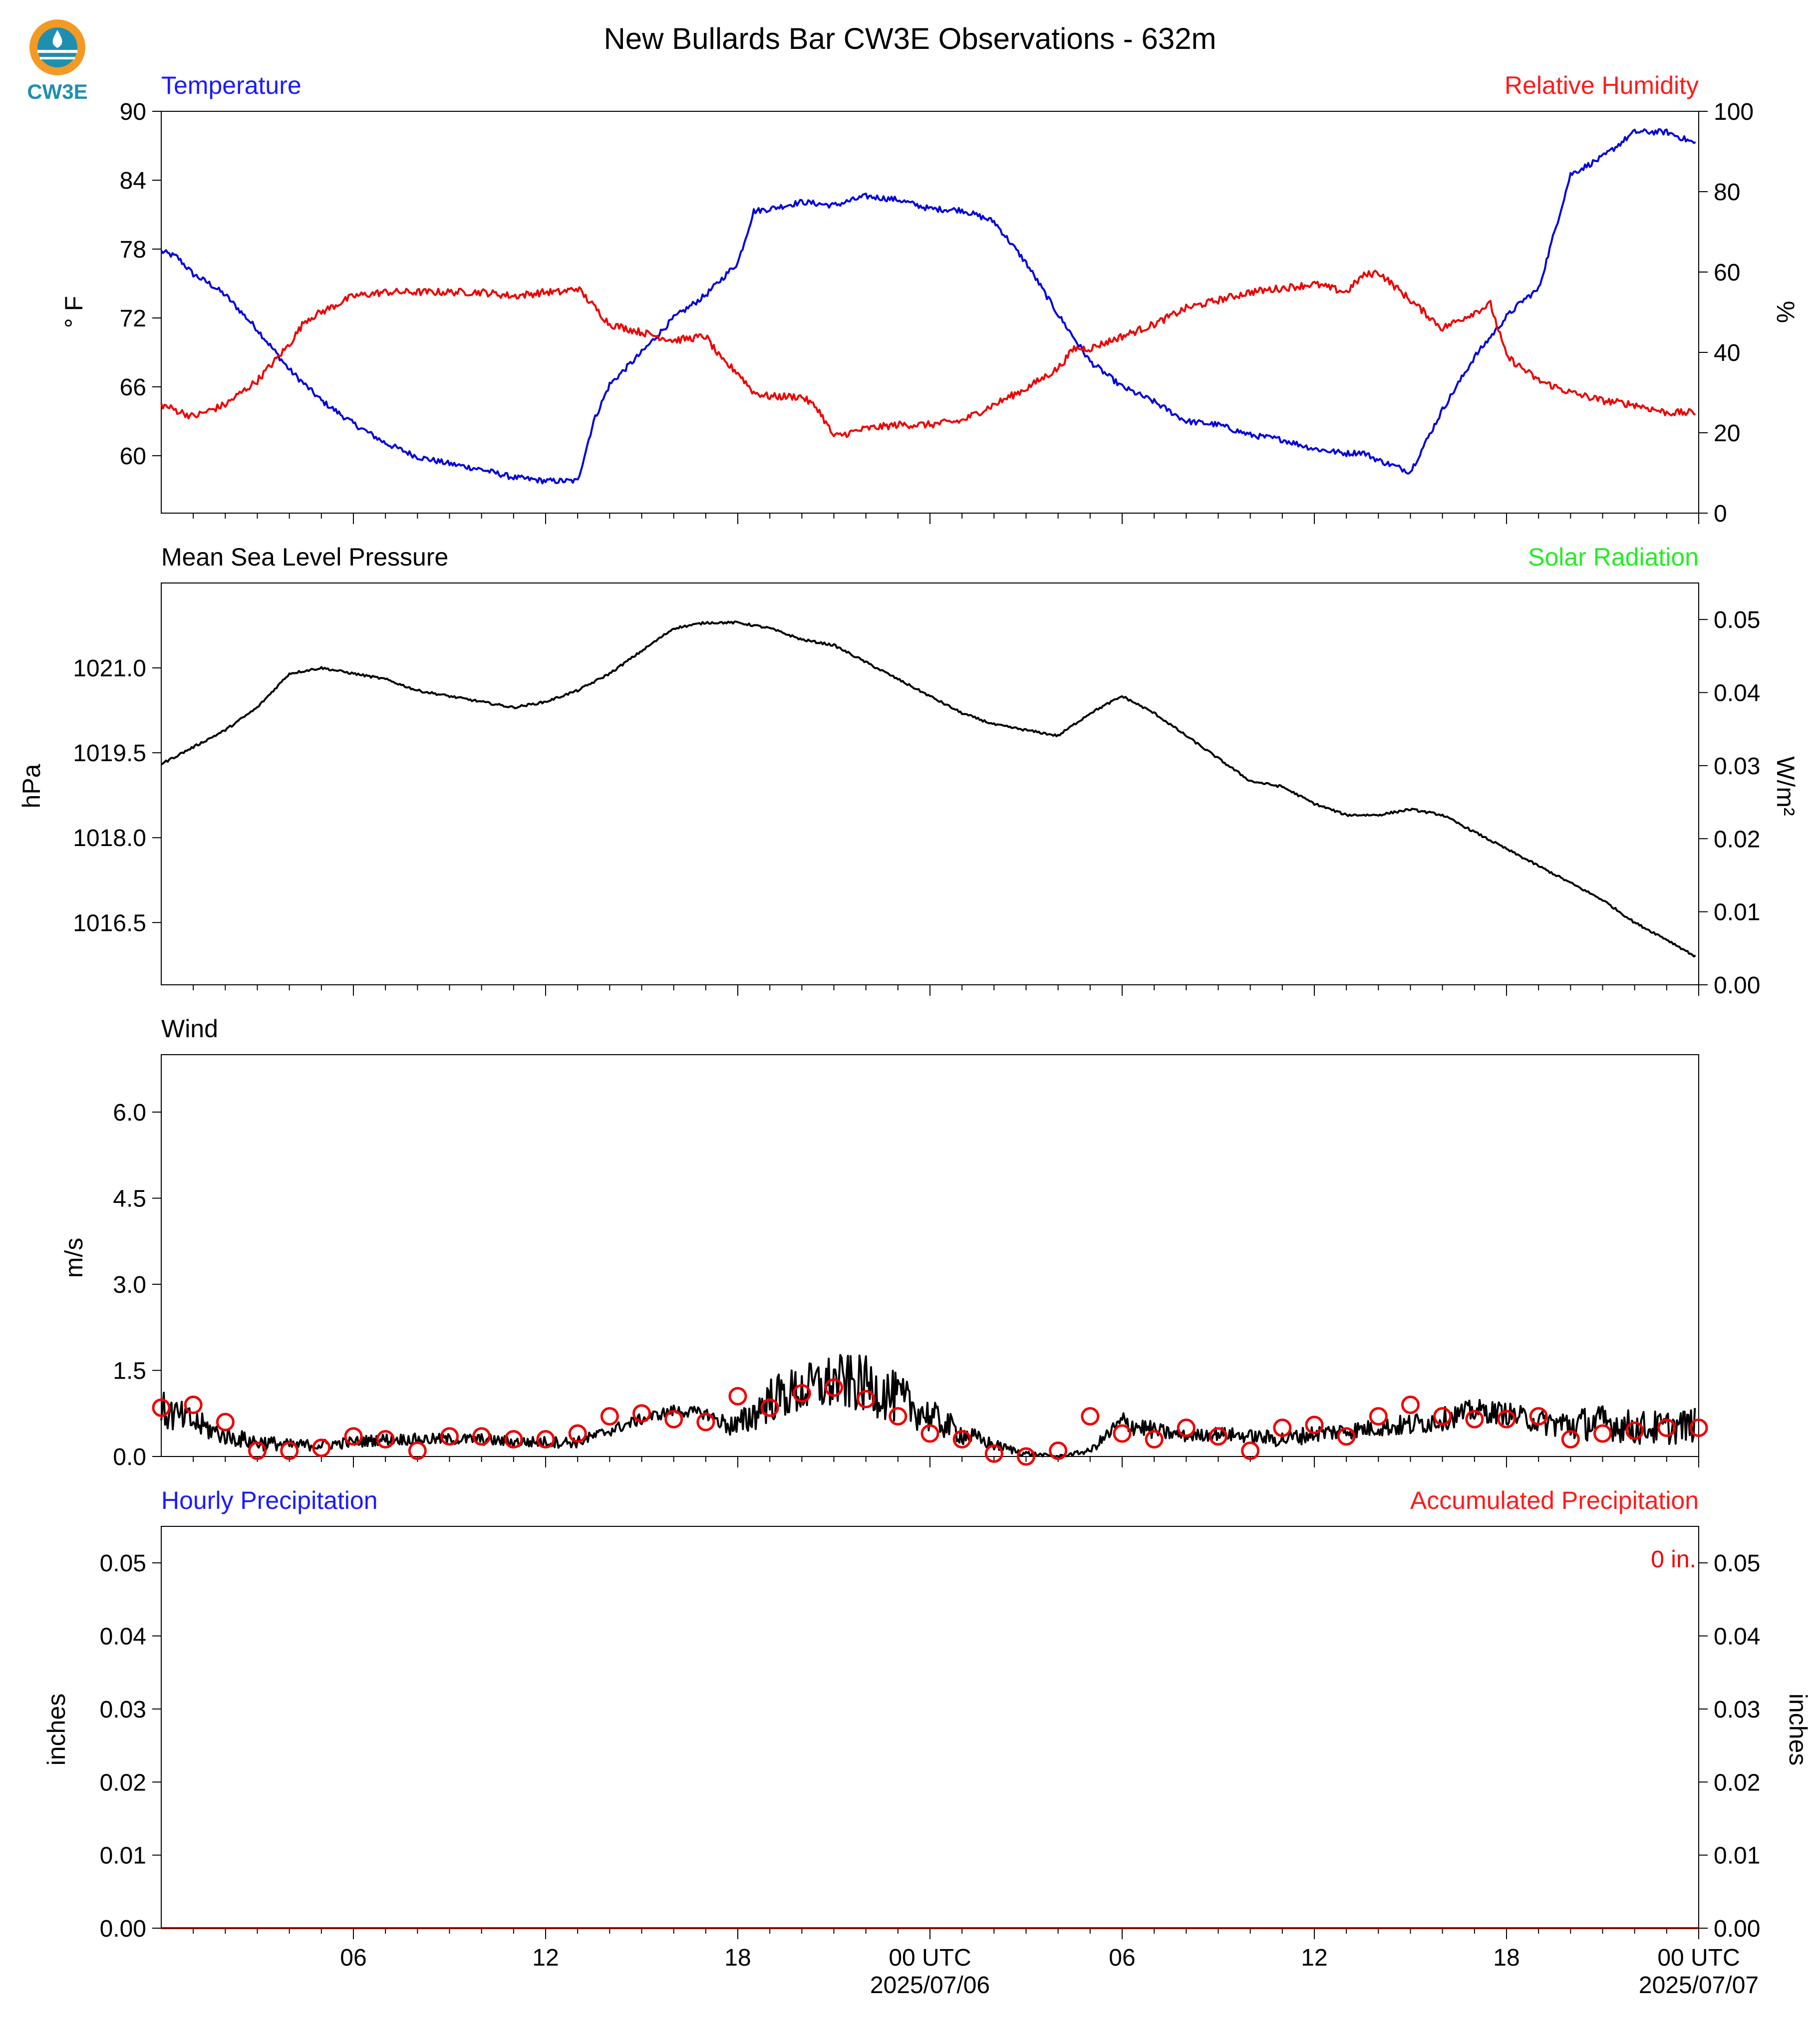 Image resolution: width=1820 pixels, height=2028 pixels. I want to click on x-tick-label: 00 UTC, so click(930, 1958).